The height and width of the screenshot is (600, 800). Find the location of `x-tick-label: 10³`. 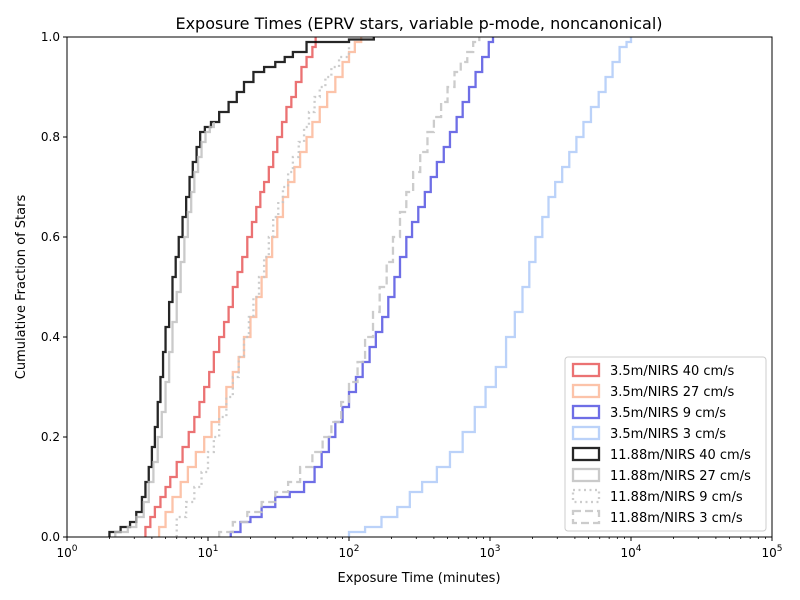

x-tick-label: 10³ is located at coordinates (489, 552).